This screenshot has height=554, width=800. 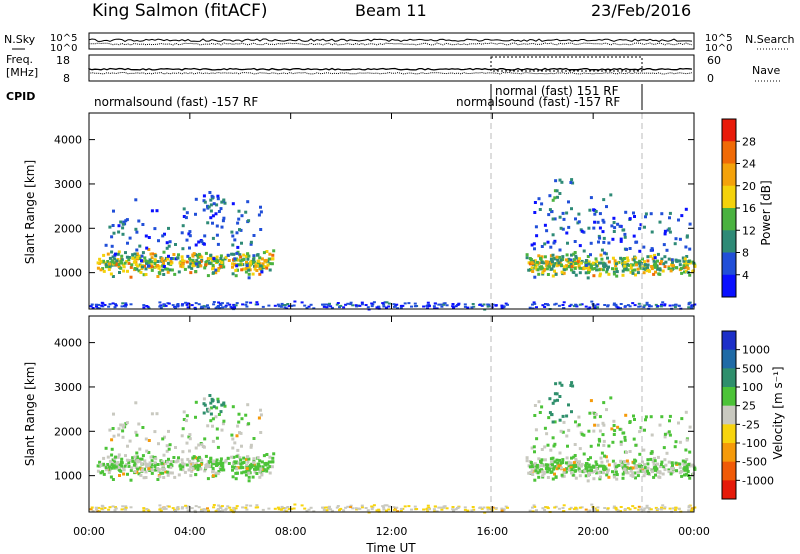 I want to click on noise-traces, so click(x=390, y=42).